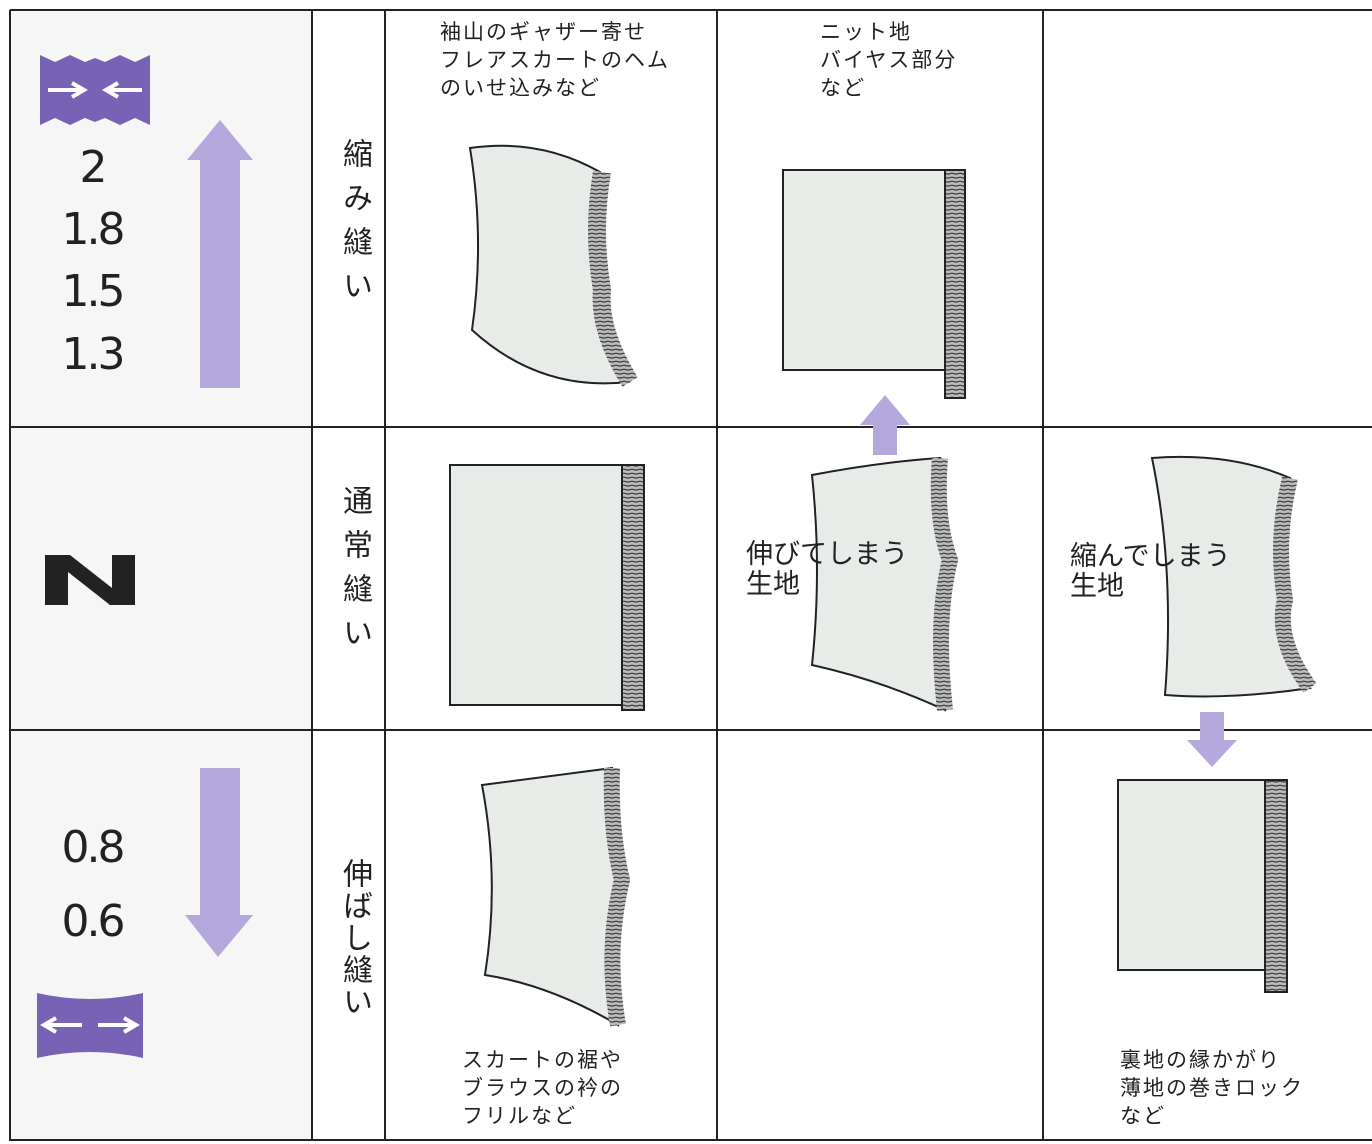 The image size is (1372, 1144). What do you see at coordinates (93, 354) in the screenshot?
I see `setting: 1.3` at bounding box center [93, 354].